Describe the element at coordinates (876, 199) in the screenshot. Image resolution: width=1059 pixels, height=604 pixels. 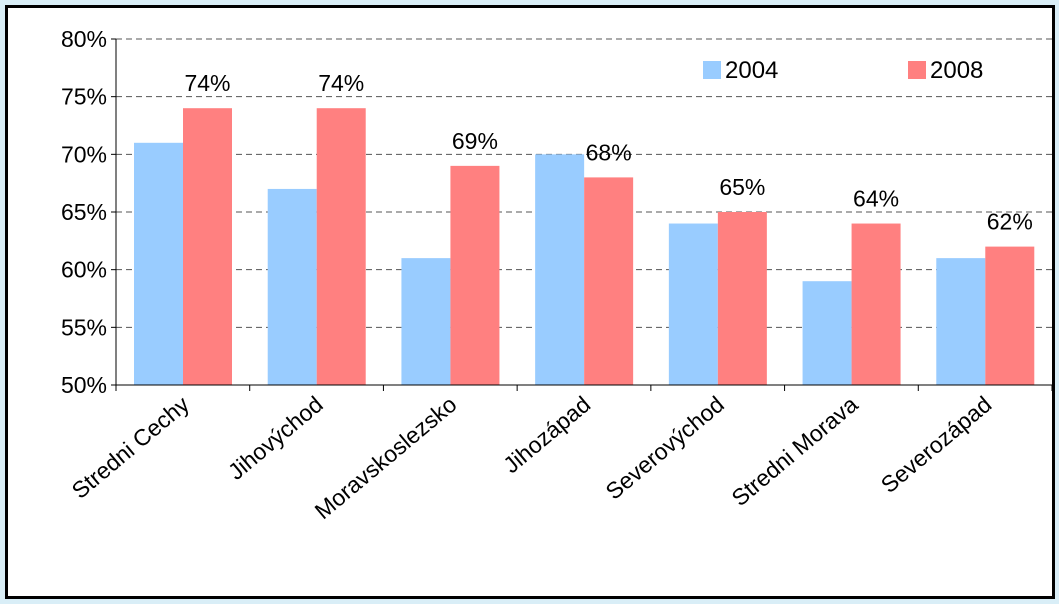
I see `data-label: 64%` at that location.